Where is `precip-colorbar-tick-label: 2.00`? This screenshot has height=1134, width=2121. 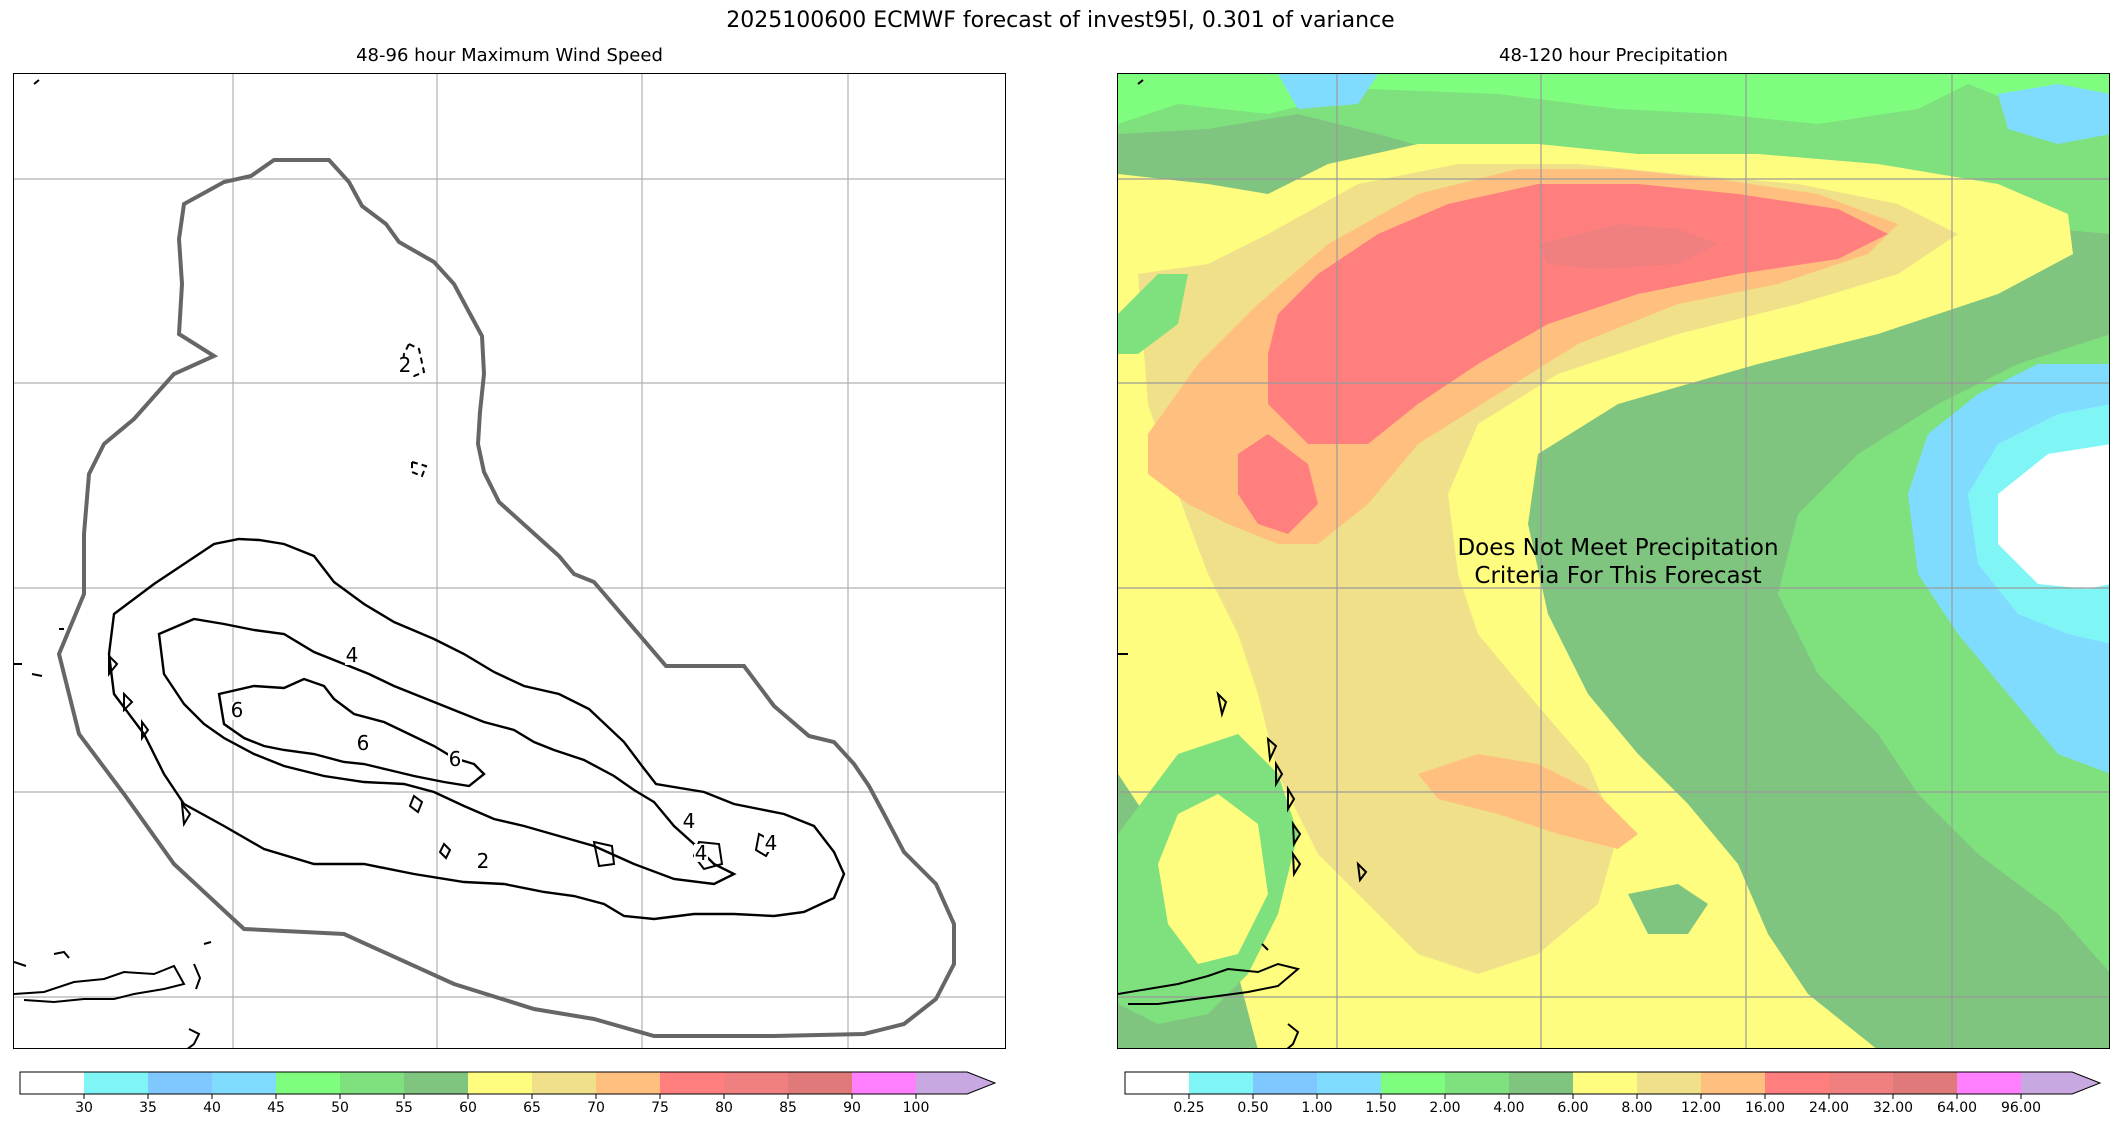
precip-colorbar-tick-label: 2.00 is located at coordinates (1445, 1108).